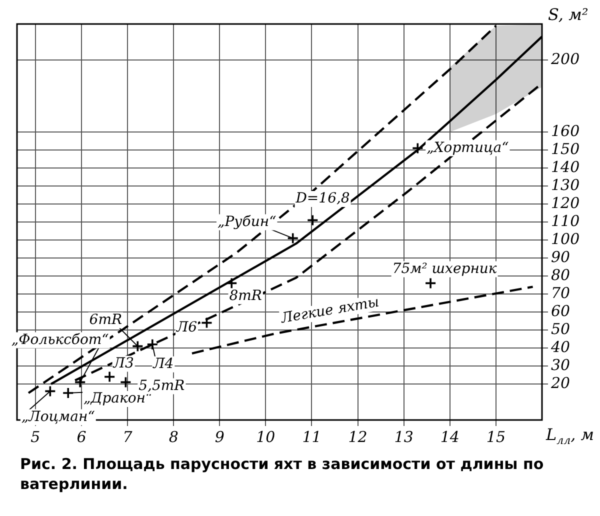  What do you see at coordinates (322, 198) in the screenshot?
I see `annotation: D=16,8` at bounding box center [322, 198].